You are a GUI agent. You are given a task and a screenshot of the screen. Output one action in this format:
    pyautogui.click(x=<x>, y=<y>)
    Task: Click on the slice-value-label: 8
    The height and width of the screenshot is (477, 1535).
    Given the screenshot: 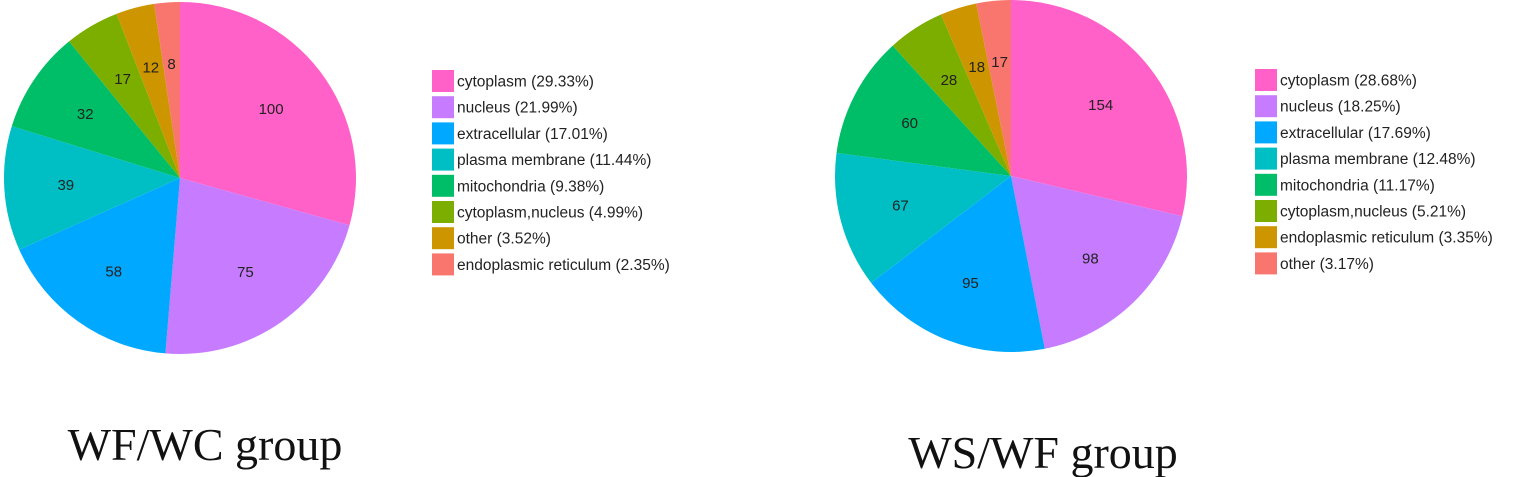 What is the action you would take?
    pyautogui.click(x=171, y=64)
    